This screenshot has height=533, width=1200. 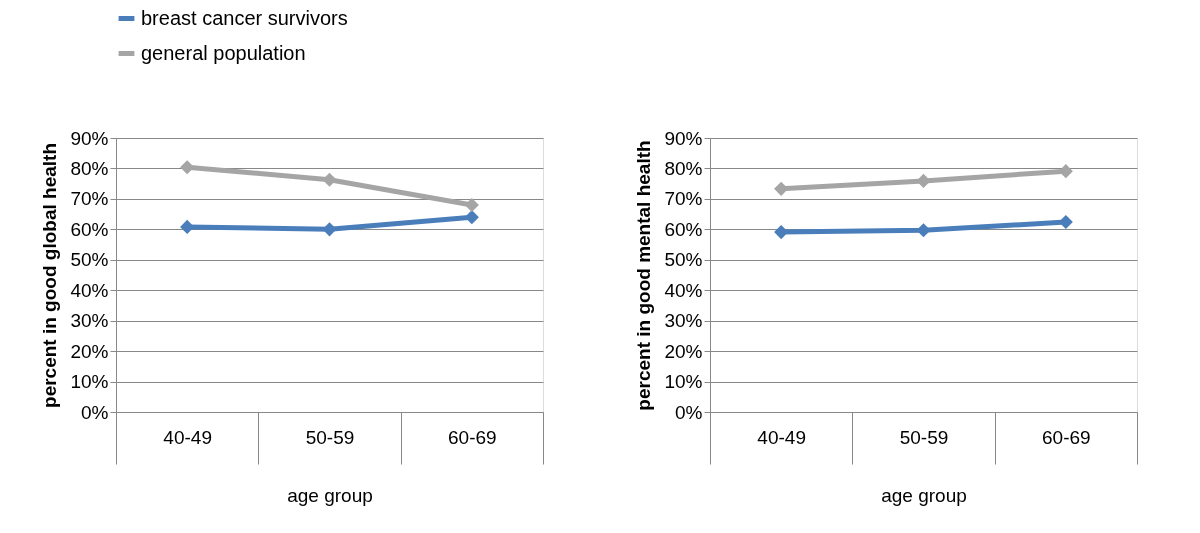 I want to click on legend-label: general population, so click(x=223, y=52).